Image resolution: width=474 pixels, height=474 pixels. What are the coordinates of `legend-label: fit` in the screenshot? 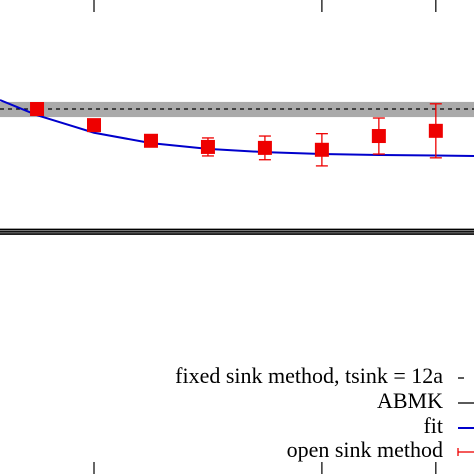 It's located at (433, 425).